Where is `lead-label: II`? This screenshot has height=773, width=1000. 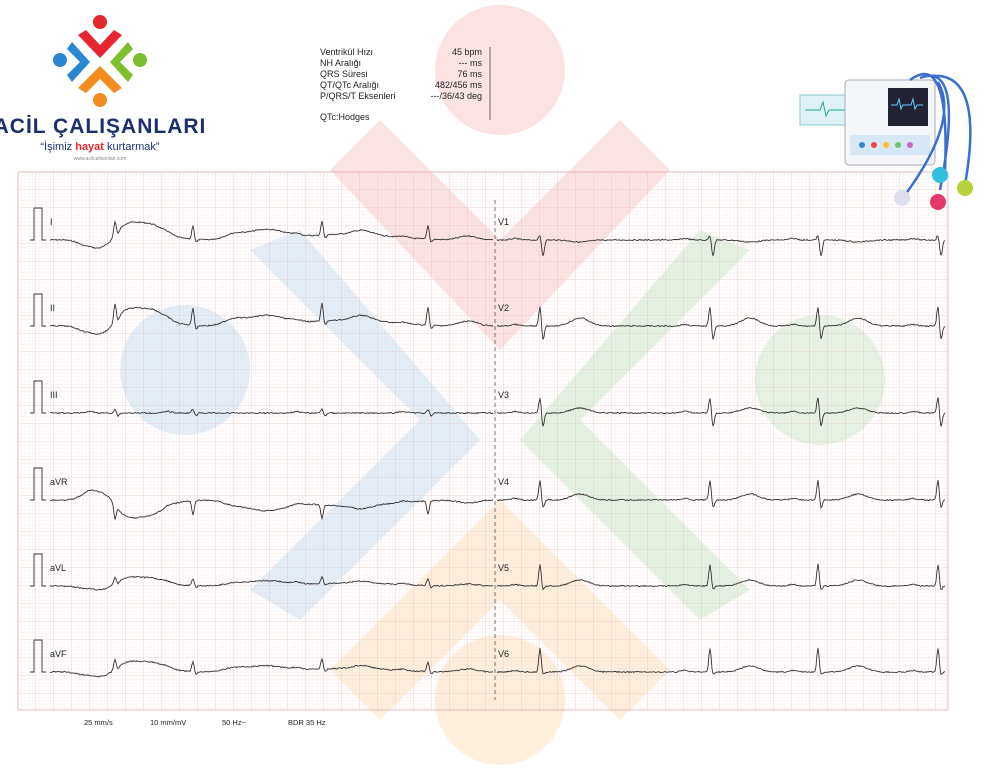 lead-label: II is located at coordinates (52, 308).